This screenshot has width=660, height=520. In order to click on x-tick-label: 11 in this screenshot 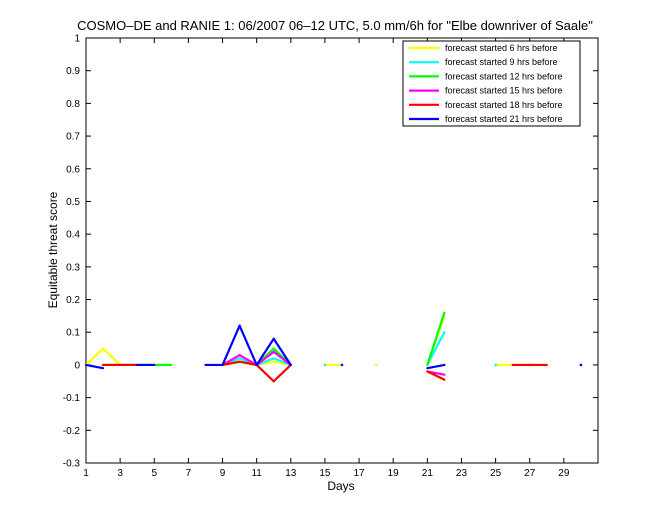, I will do `click(256, 473)`.